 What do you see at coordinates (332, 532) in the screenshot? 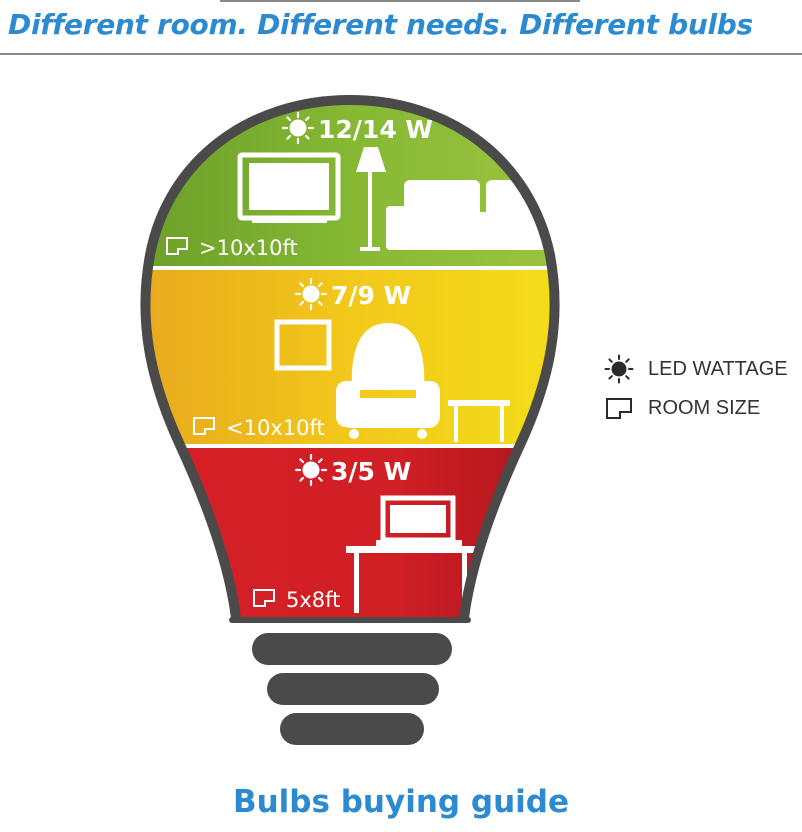
I see `zone-bottom-labels: 3/5 W 5x8ft` at bounding box center [332, 532].